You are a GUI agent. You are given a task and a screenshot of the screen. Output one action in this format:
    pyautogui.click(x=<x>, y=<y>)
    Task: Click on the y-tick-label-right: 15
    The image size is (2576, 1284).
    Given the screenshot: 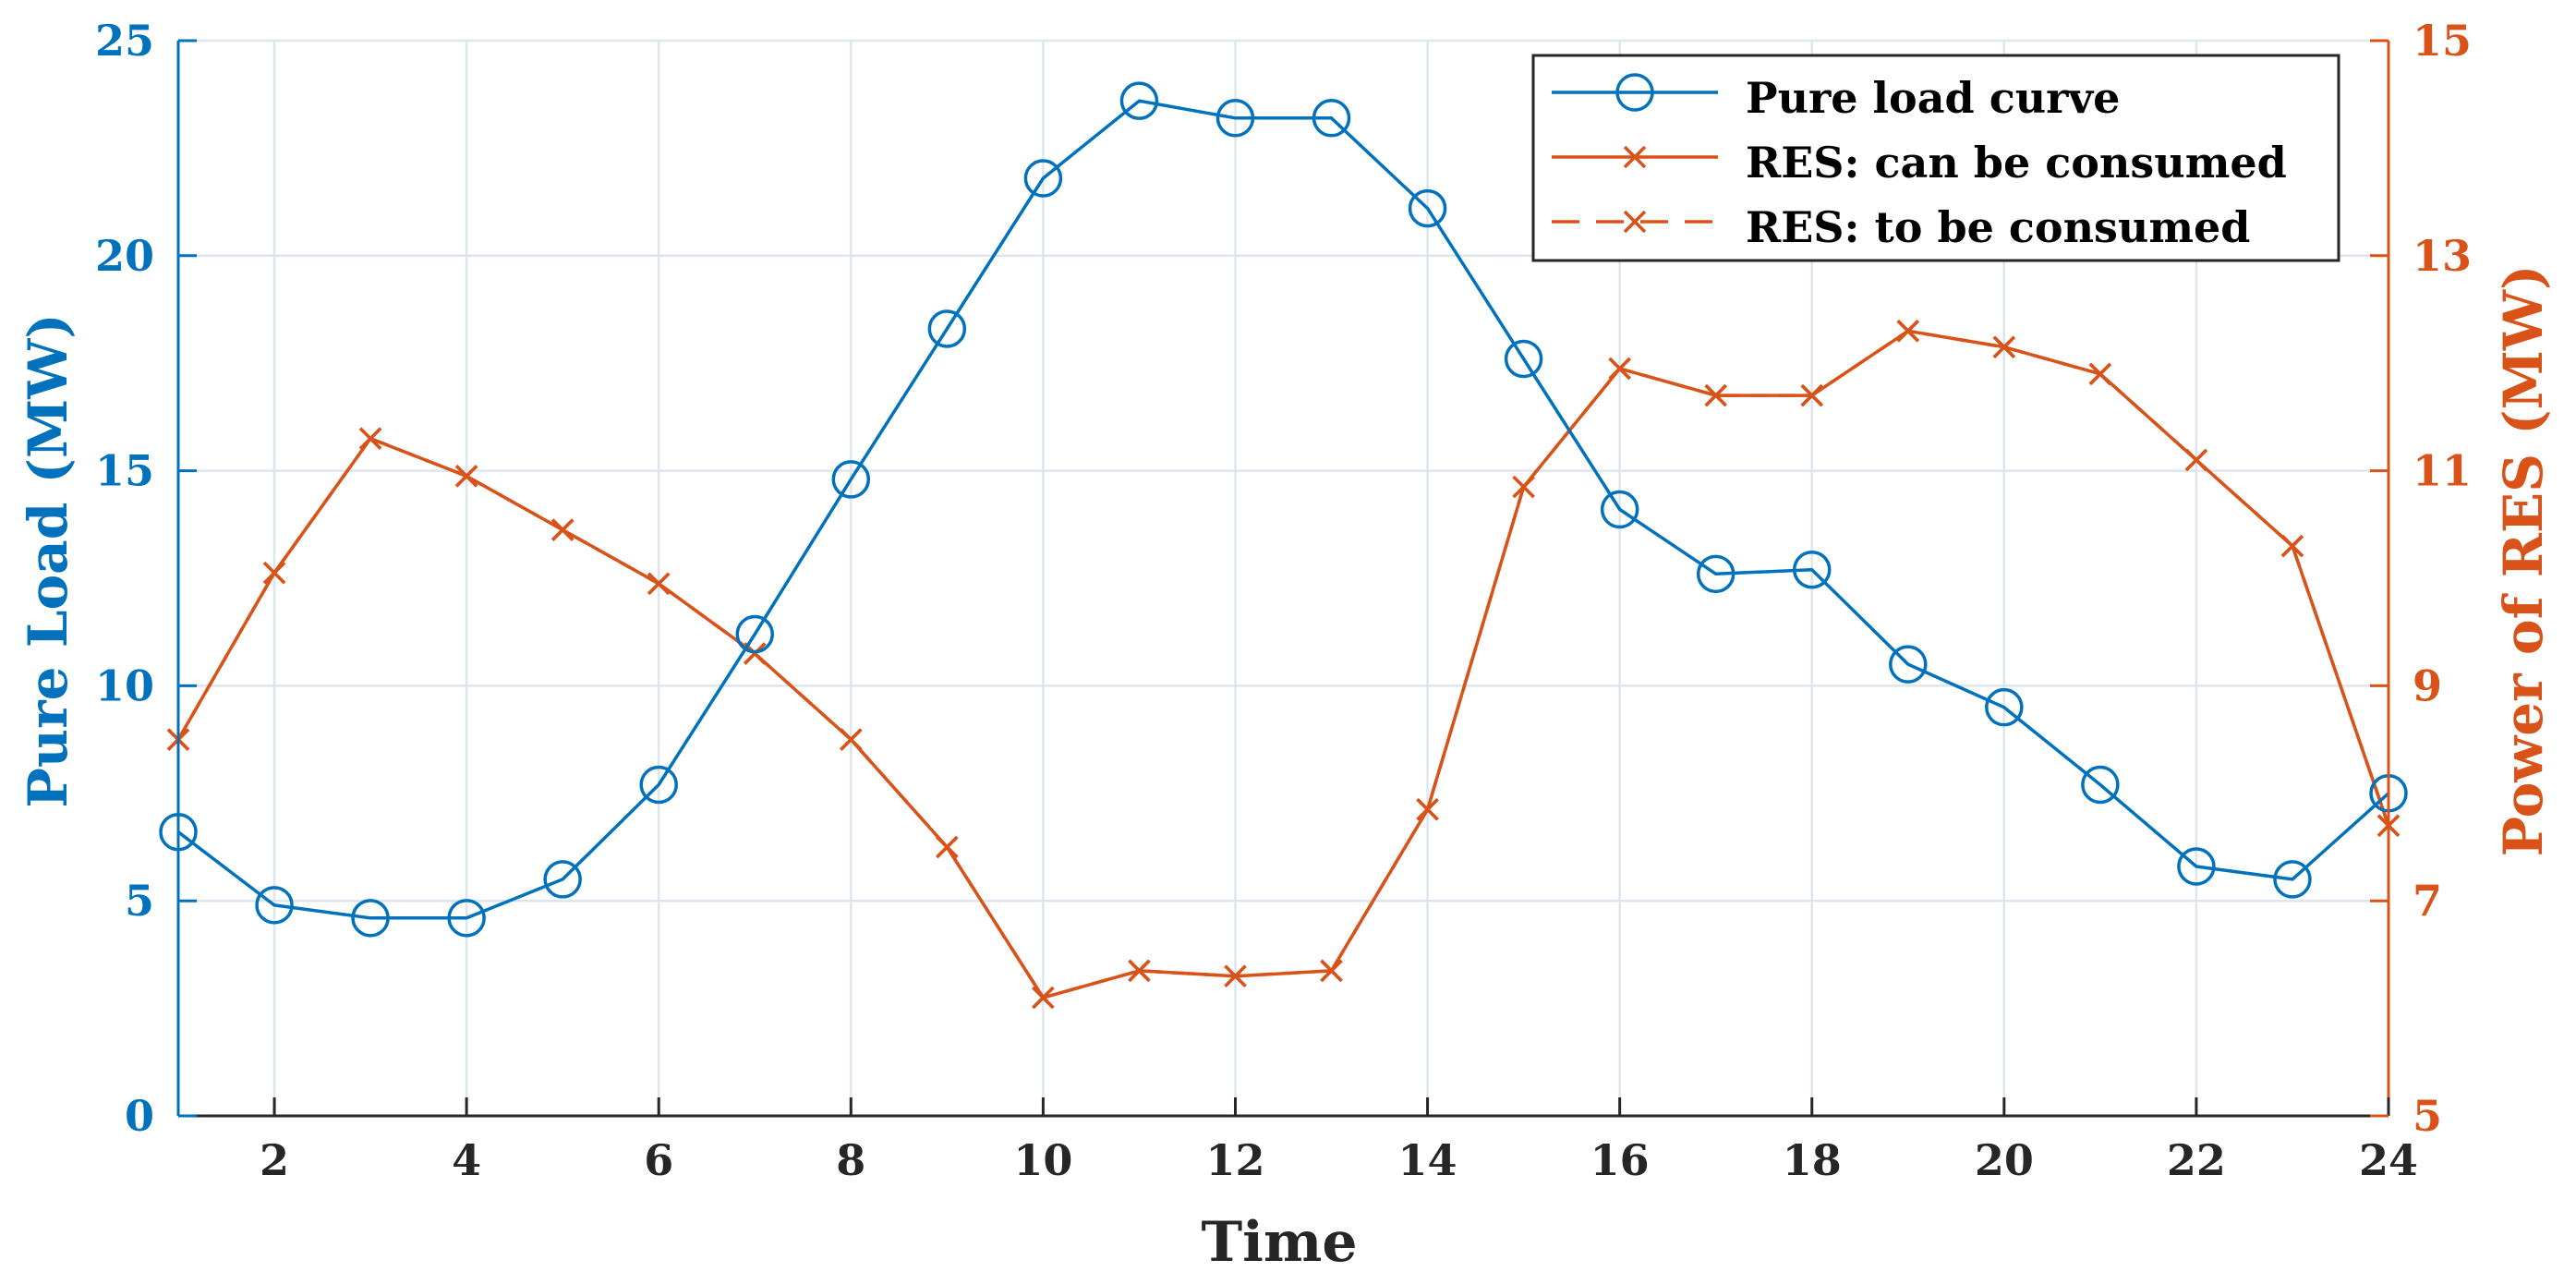 What is the action you would take?
    pyautogui.click(x=2442, y=41)
    